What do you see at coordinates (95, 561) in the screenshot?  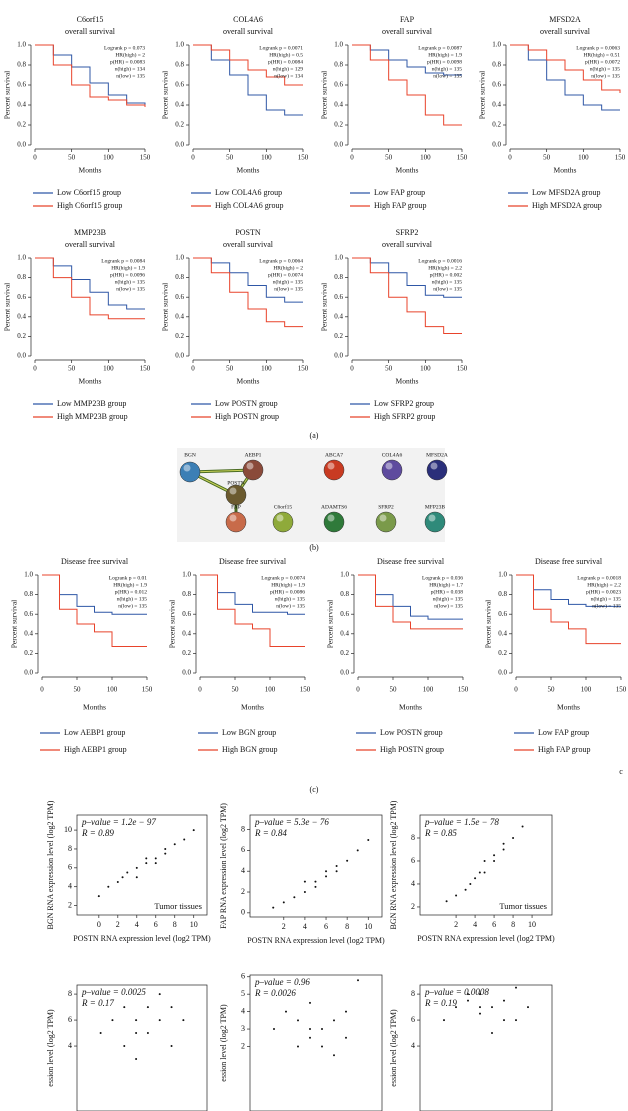 I see `chart-title: Disease free survival` at bounding box center [95, 561].